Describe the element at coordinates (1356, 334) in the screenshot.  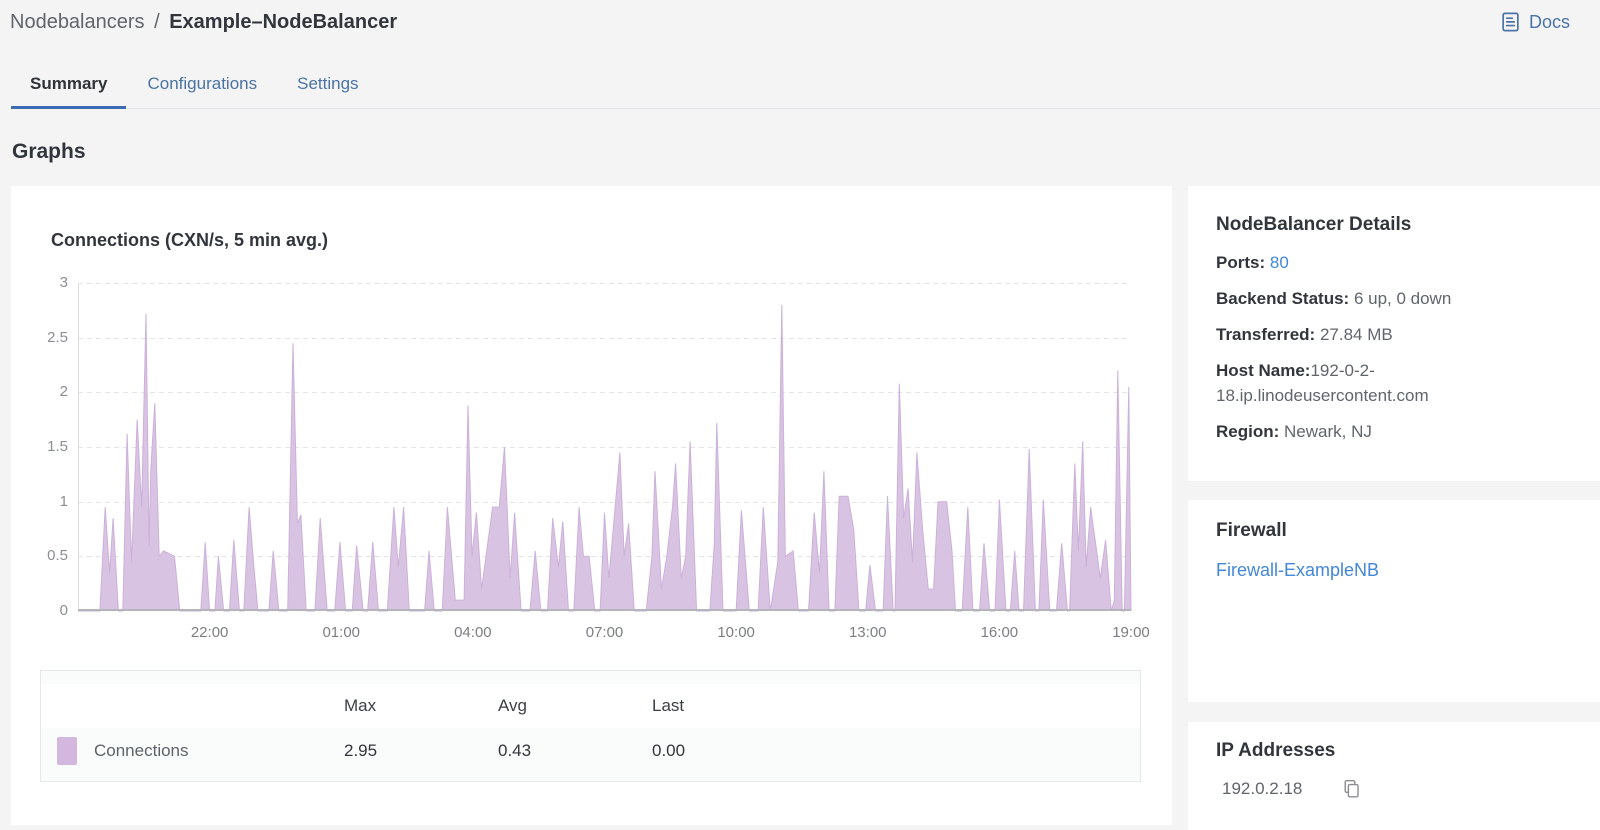
I see `transferred-value: 27.84 MB` at that location.